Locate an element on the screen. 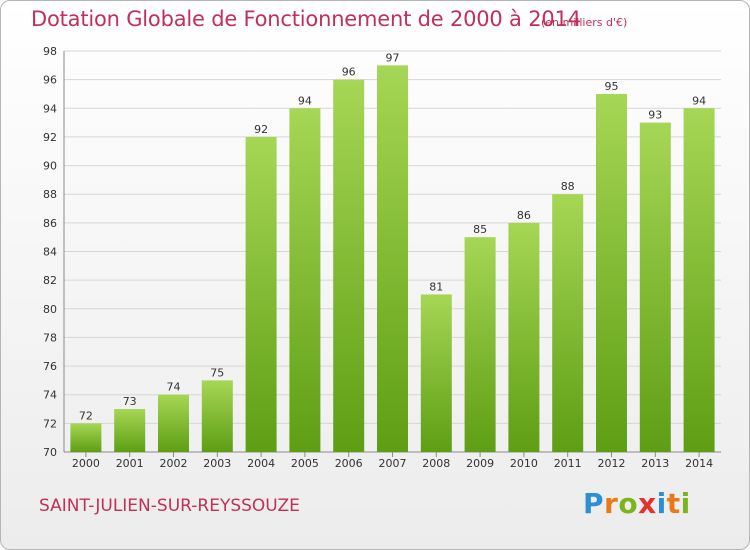 The width and height of the screenshot is (750, 550). x-tick-label: 2009 is located at coordinates (480, 463).